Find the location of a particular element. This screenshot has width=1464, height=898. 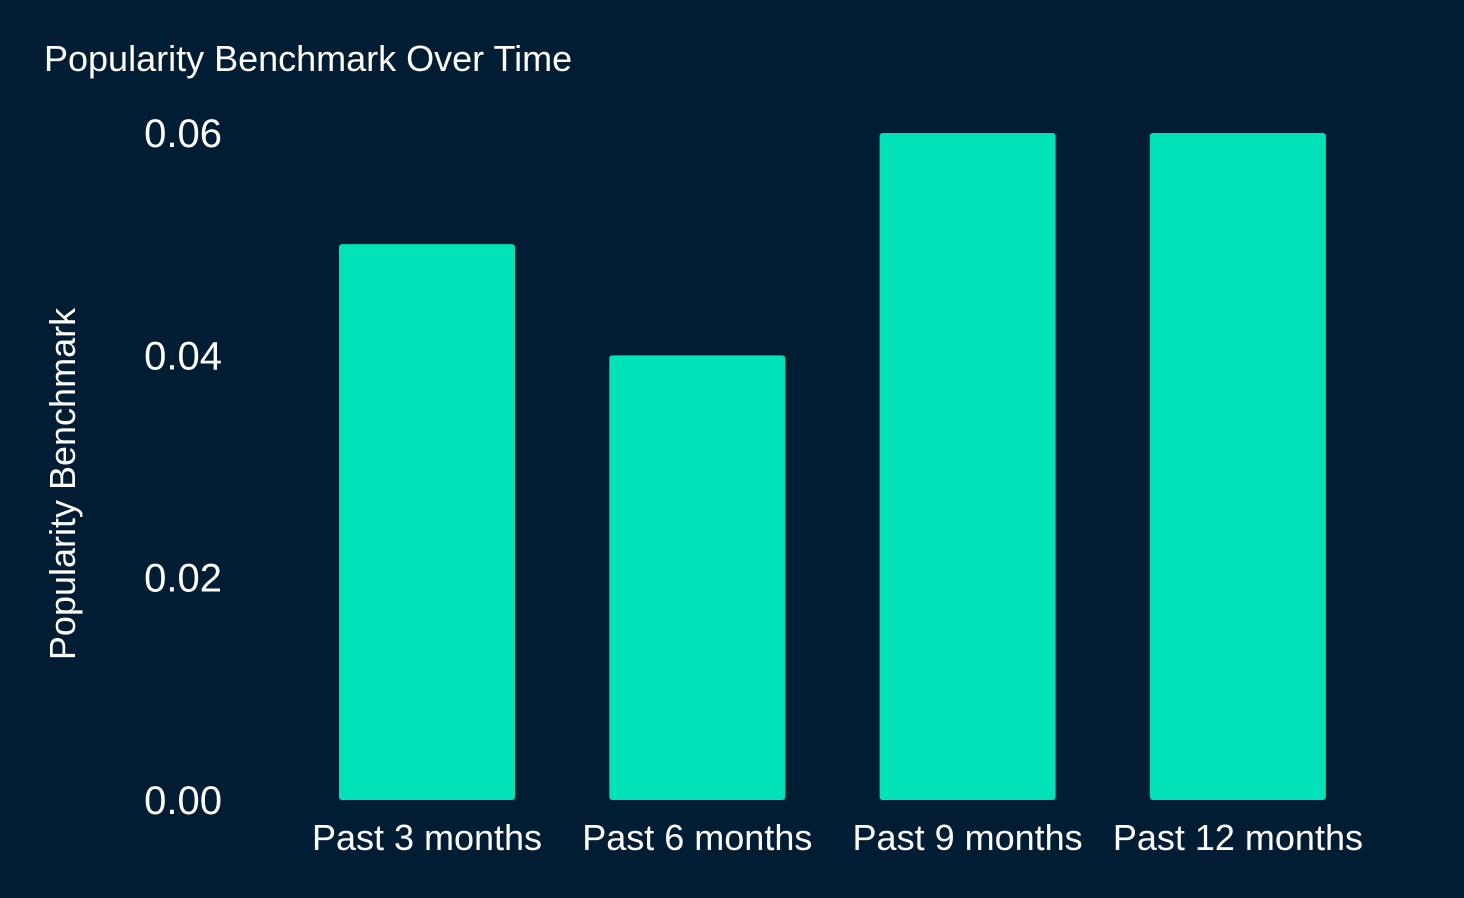

y-axis-label: Popularity Benchmark is located at coordinates (62, 483).